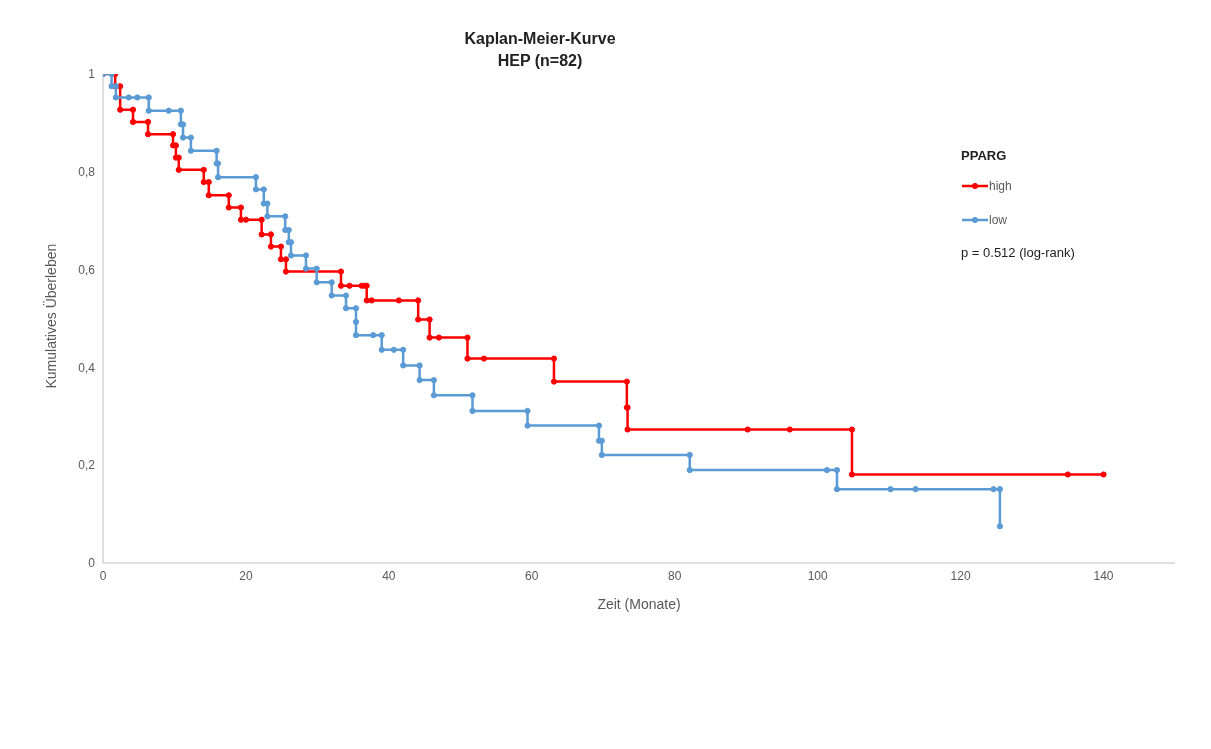 This screenshot has width=1211, height=749. Describe the element at coordinates (246, 575) in the screenshot. I see `x-tick-label: 20` at that location.